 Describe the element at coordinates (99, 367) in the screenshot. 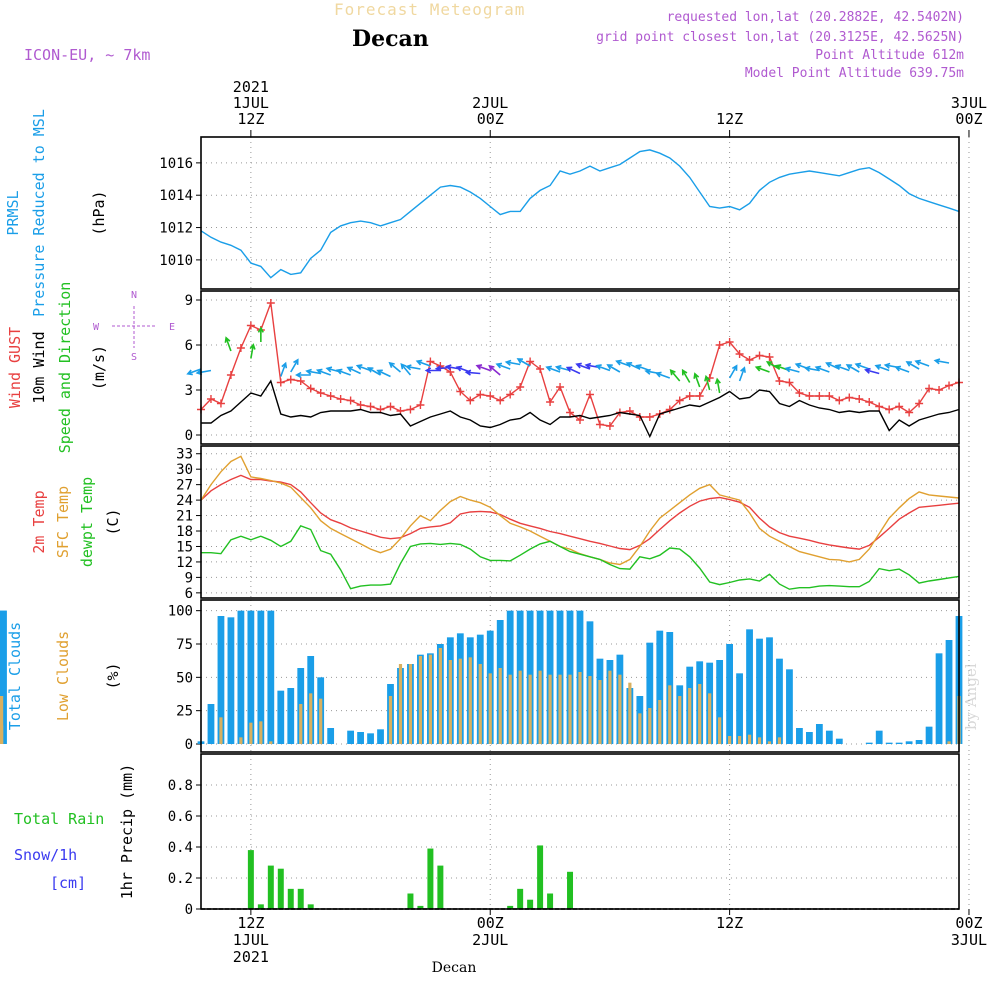

I see `axis-label: (m/s)` at that location.